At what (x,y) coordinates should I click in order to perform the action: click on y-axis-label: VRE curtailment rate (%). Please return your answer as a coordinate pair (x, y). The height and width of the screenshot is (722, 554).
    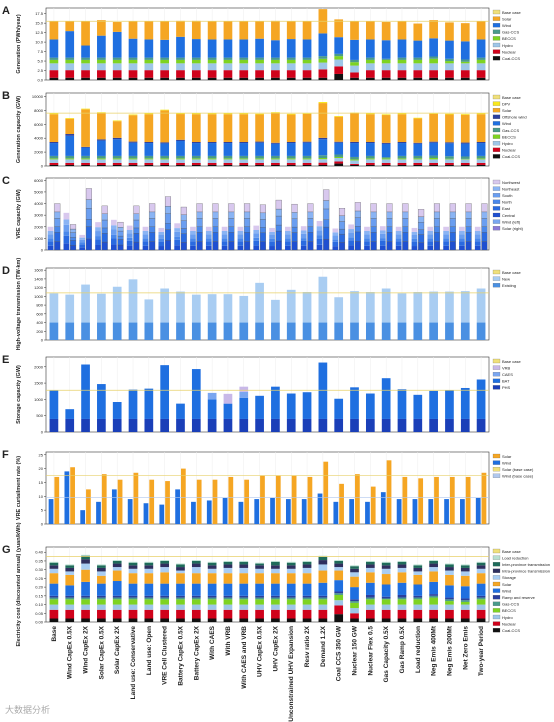
    Looking at the image, I should click on (19, 488).